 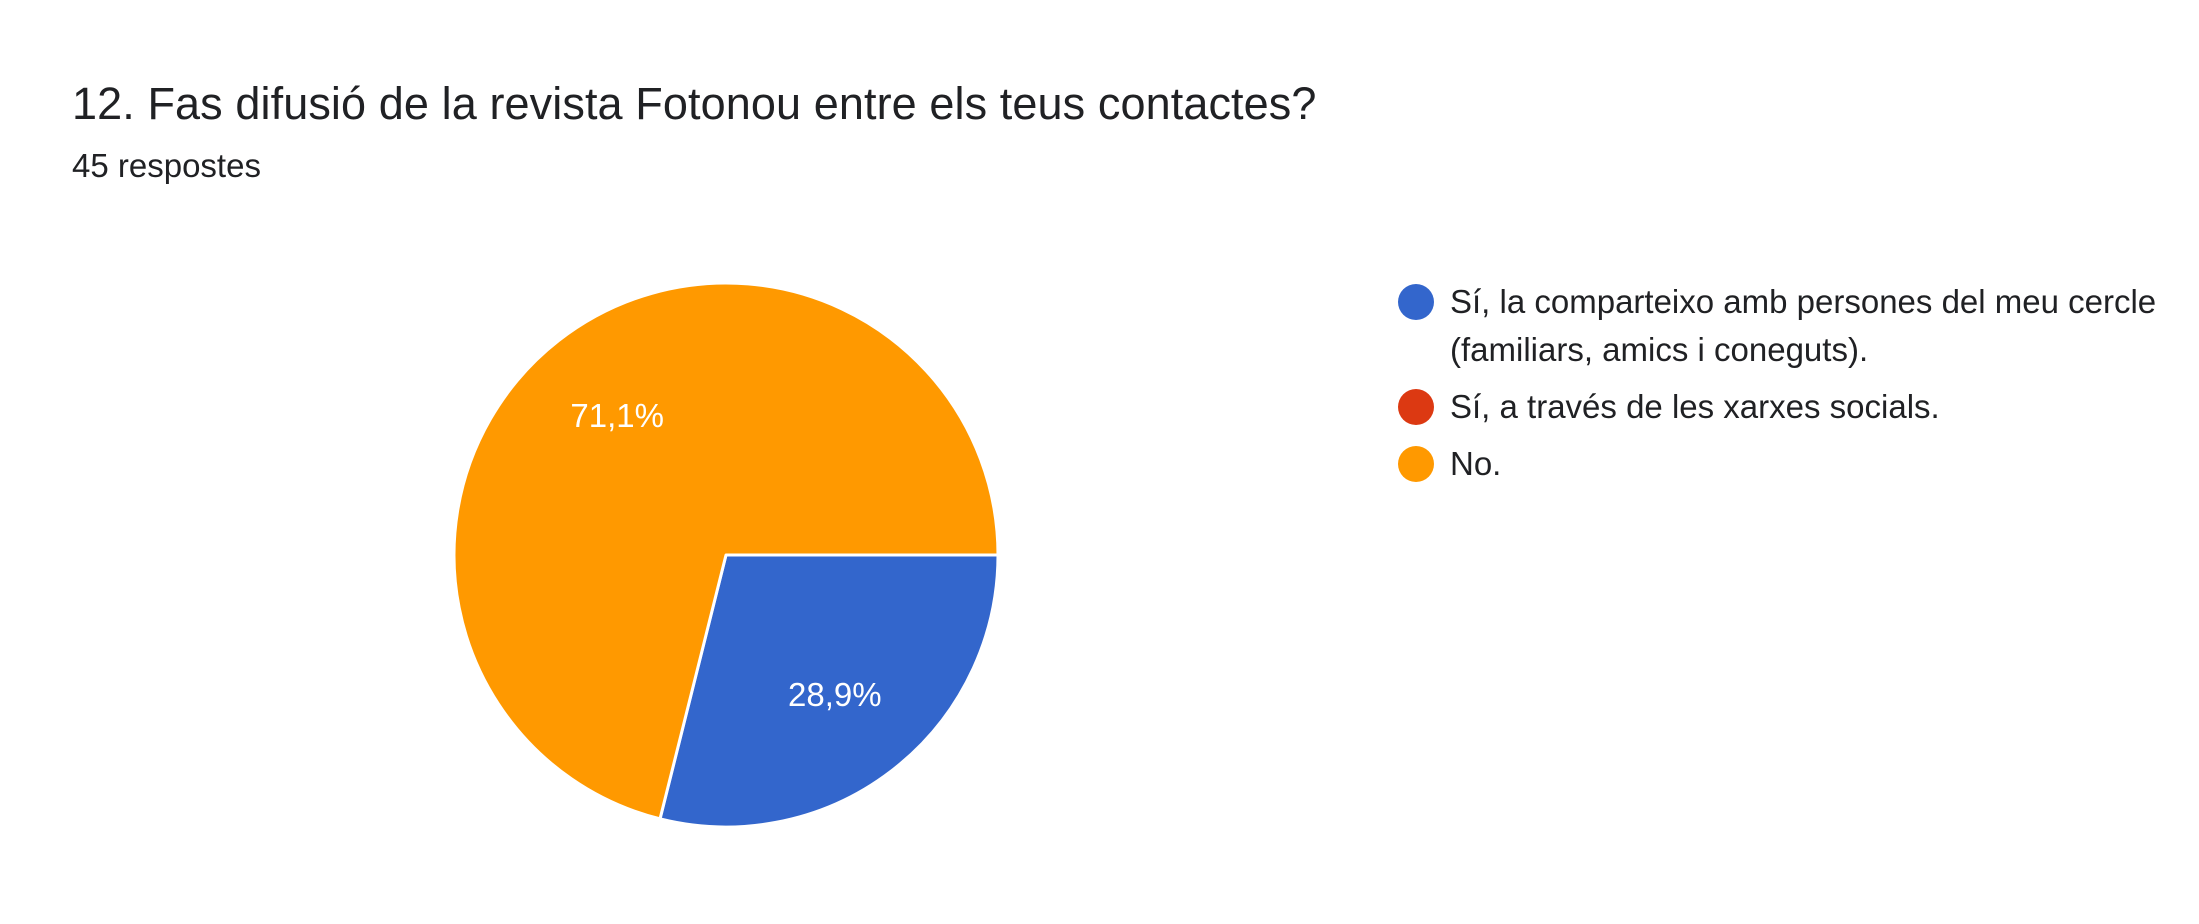 I want to click on pie-slice-comparteixo, so click(x=829, y=691).